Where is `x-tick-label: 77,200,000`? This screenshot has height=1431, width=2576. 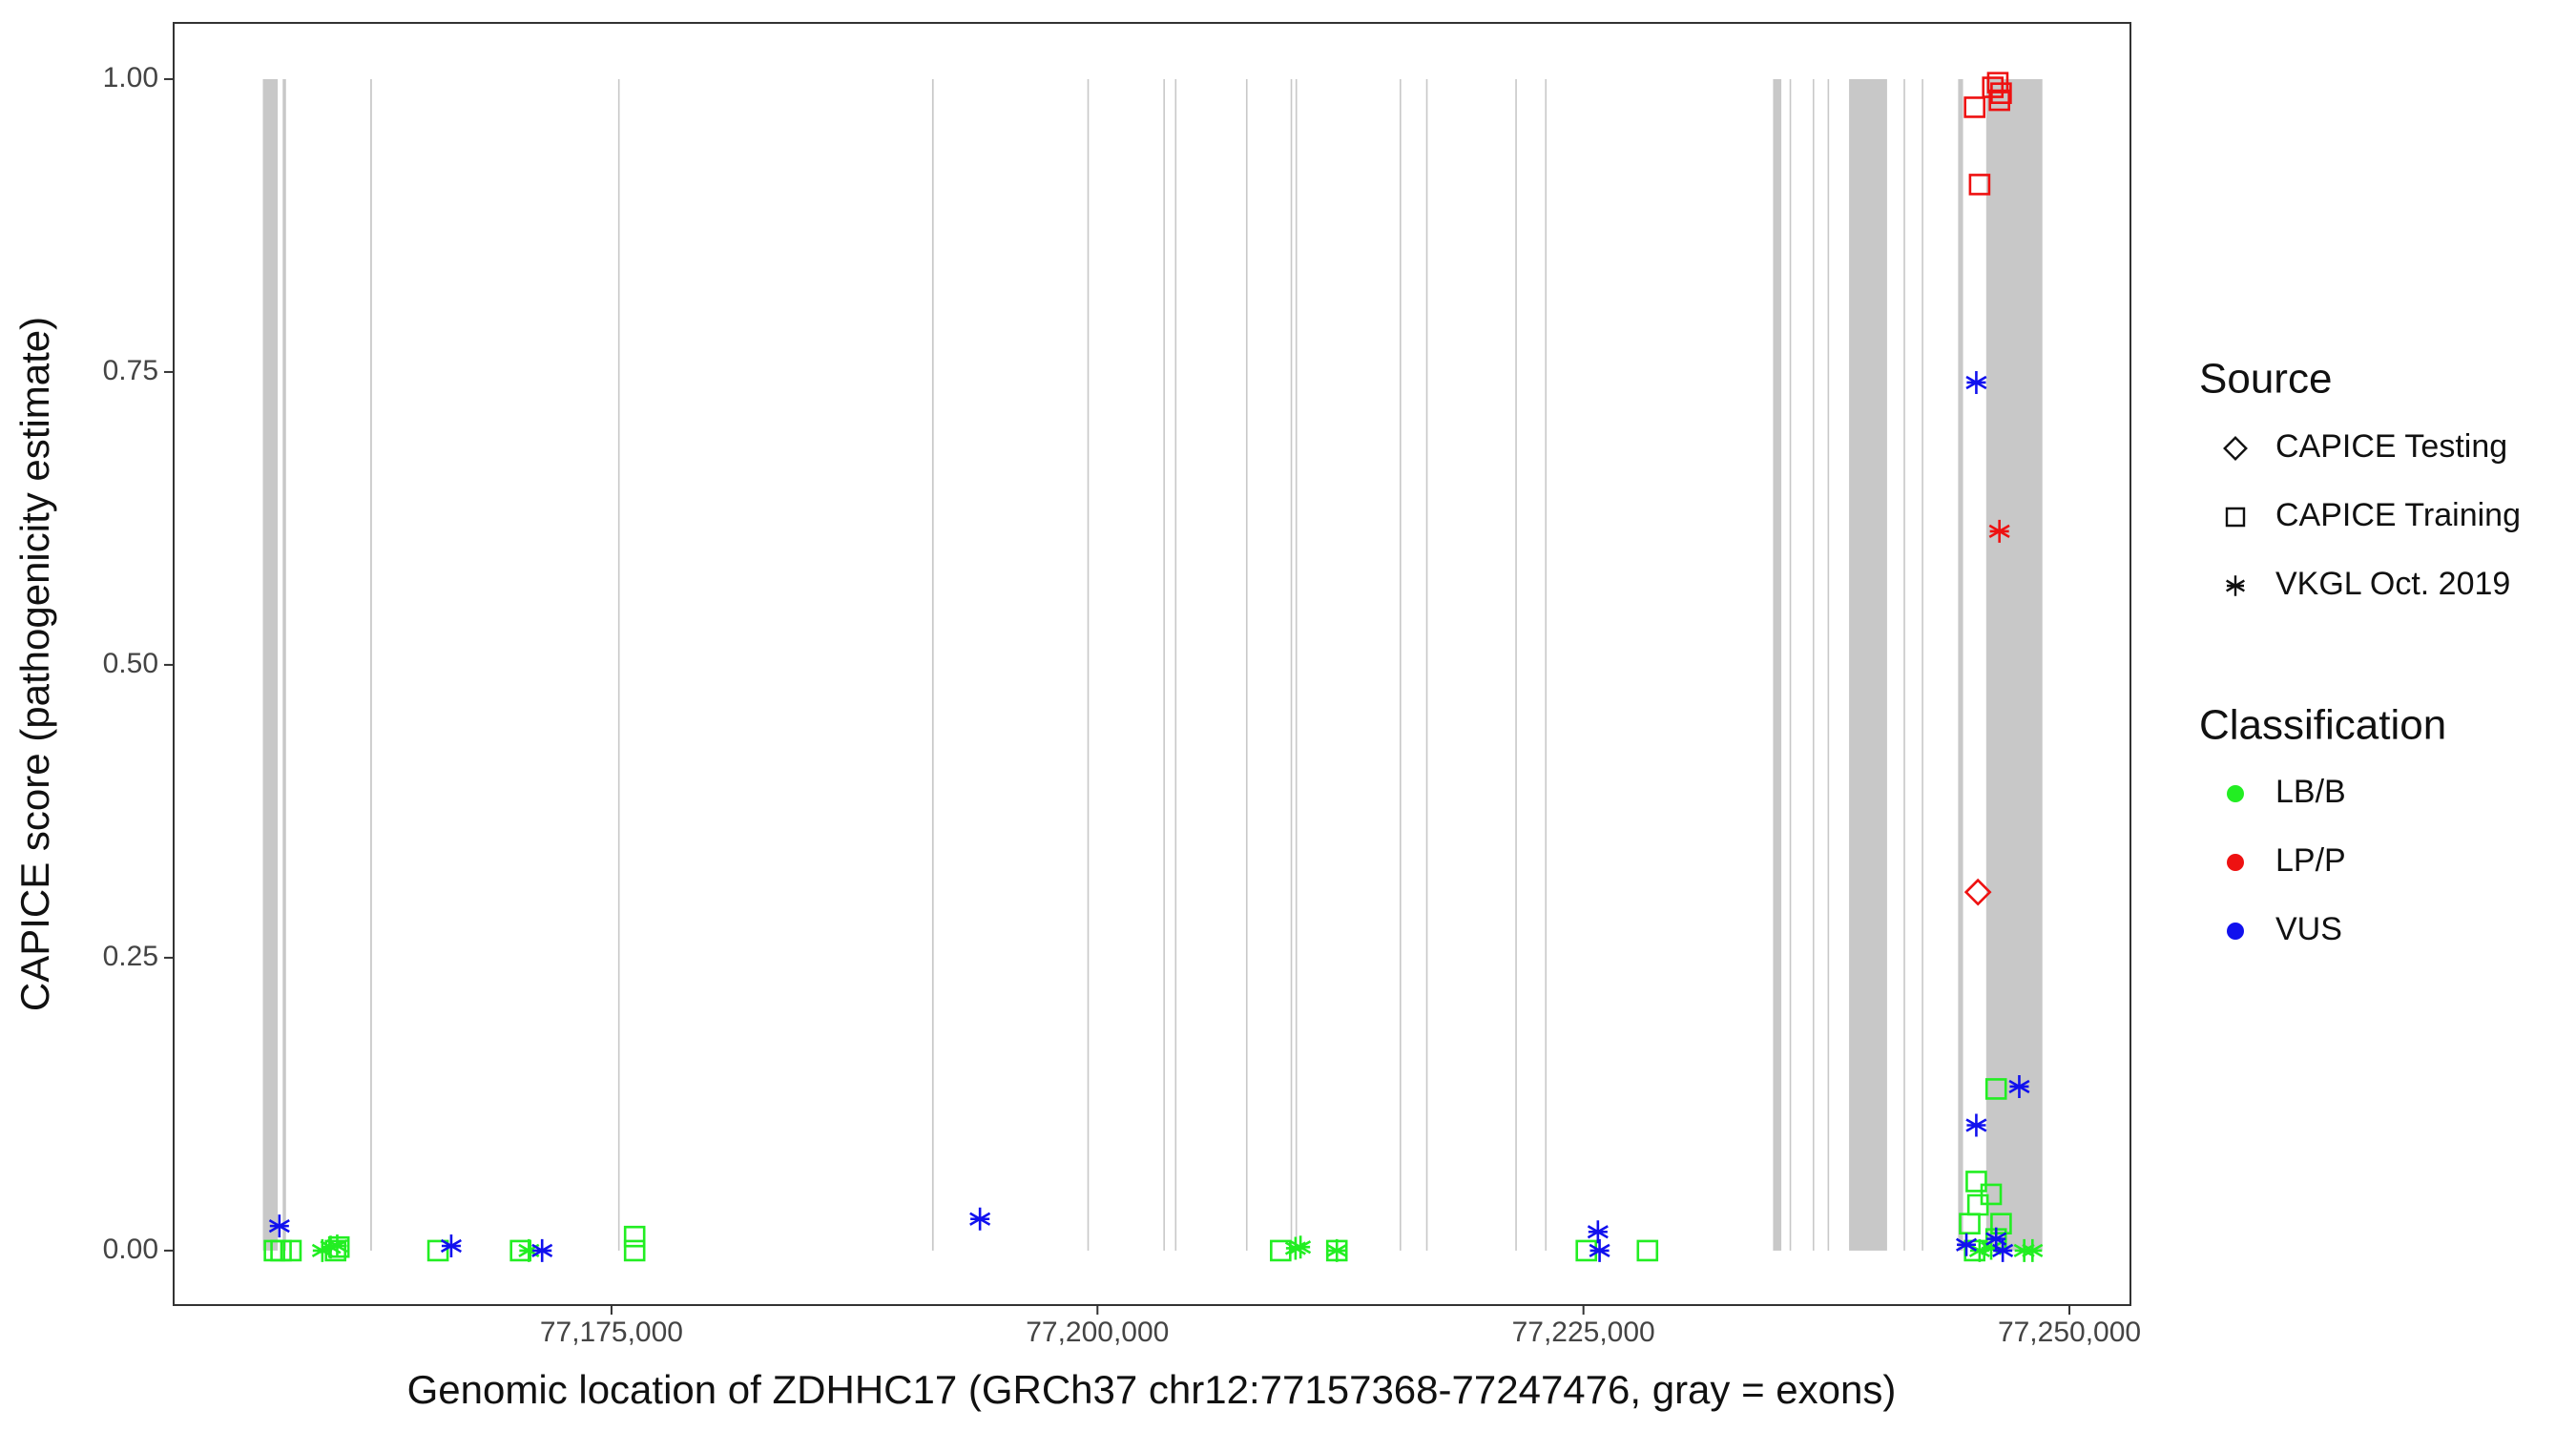 x-tick-label: 77,200,000 is located at coordinates (1097, 1332).